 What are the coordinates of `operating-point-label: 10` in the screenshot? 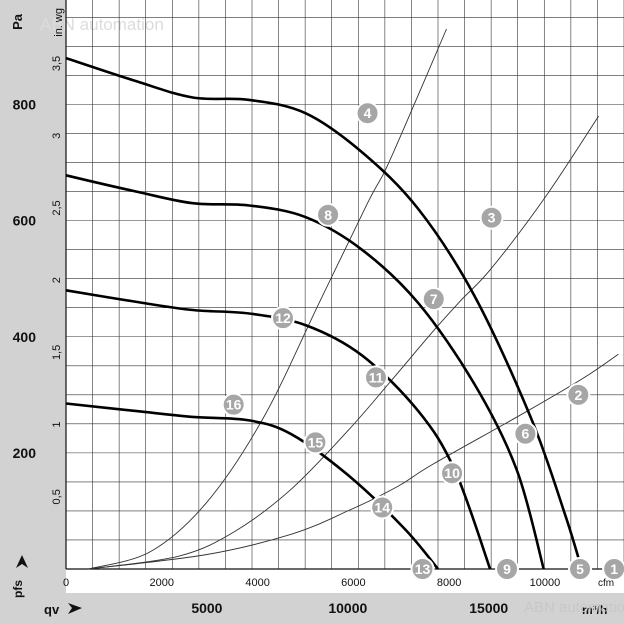 It's located at (452, 473).